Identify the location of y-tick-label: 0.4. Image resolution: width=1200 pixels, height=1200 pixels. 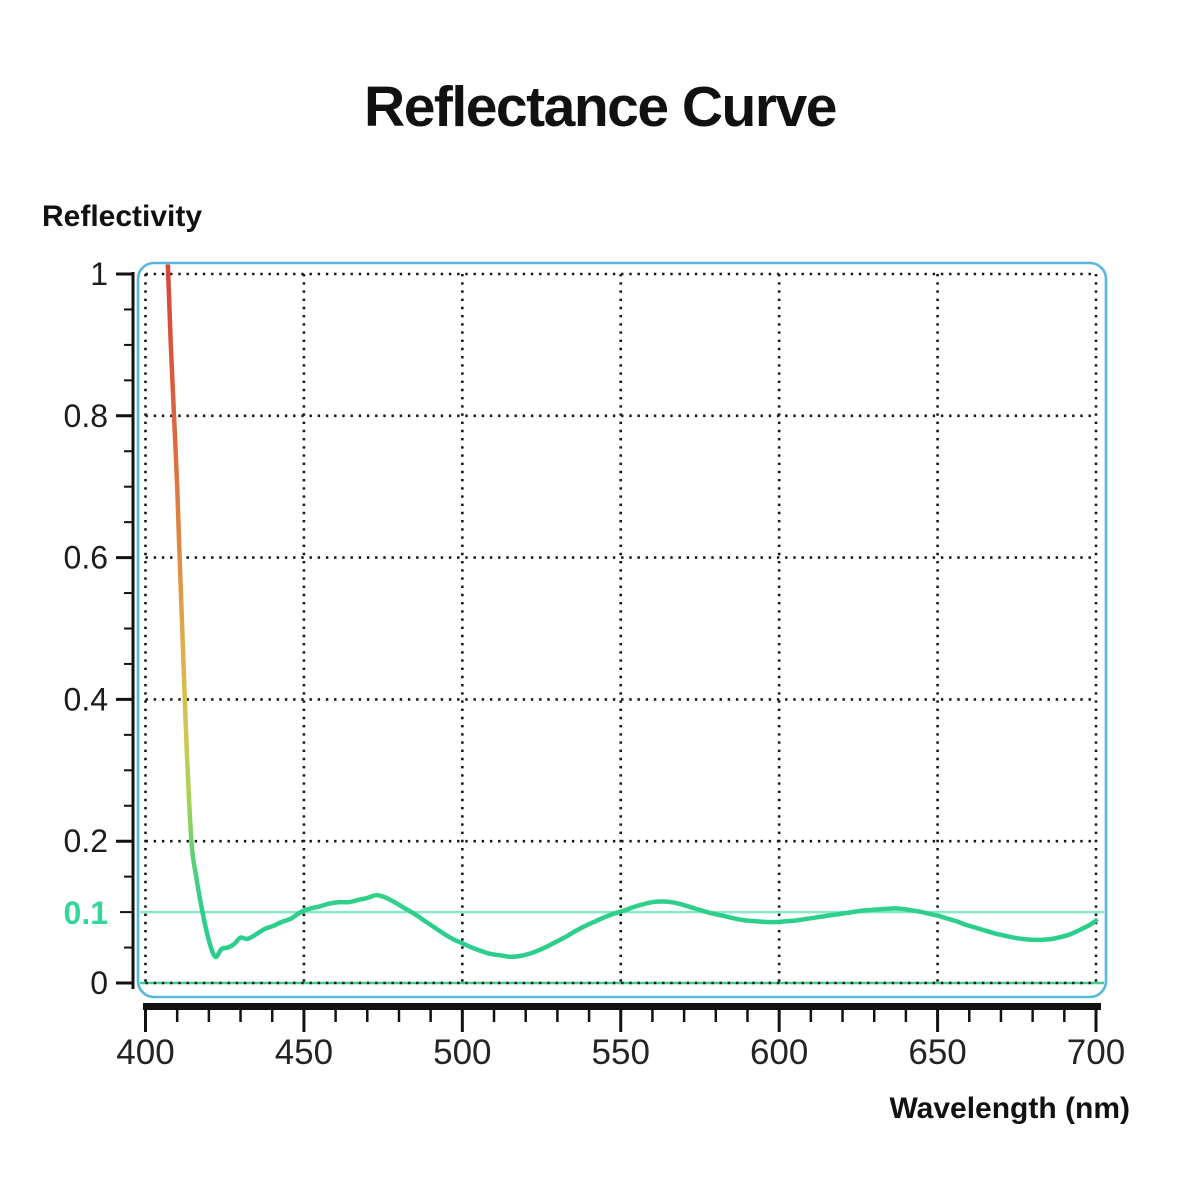
(86, 699).